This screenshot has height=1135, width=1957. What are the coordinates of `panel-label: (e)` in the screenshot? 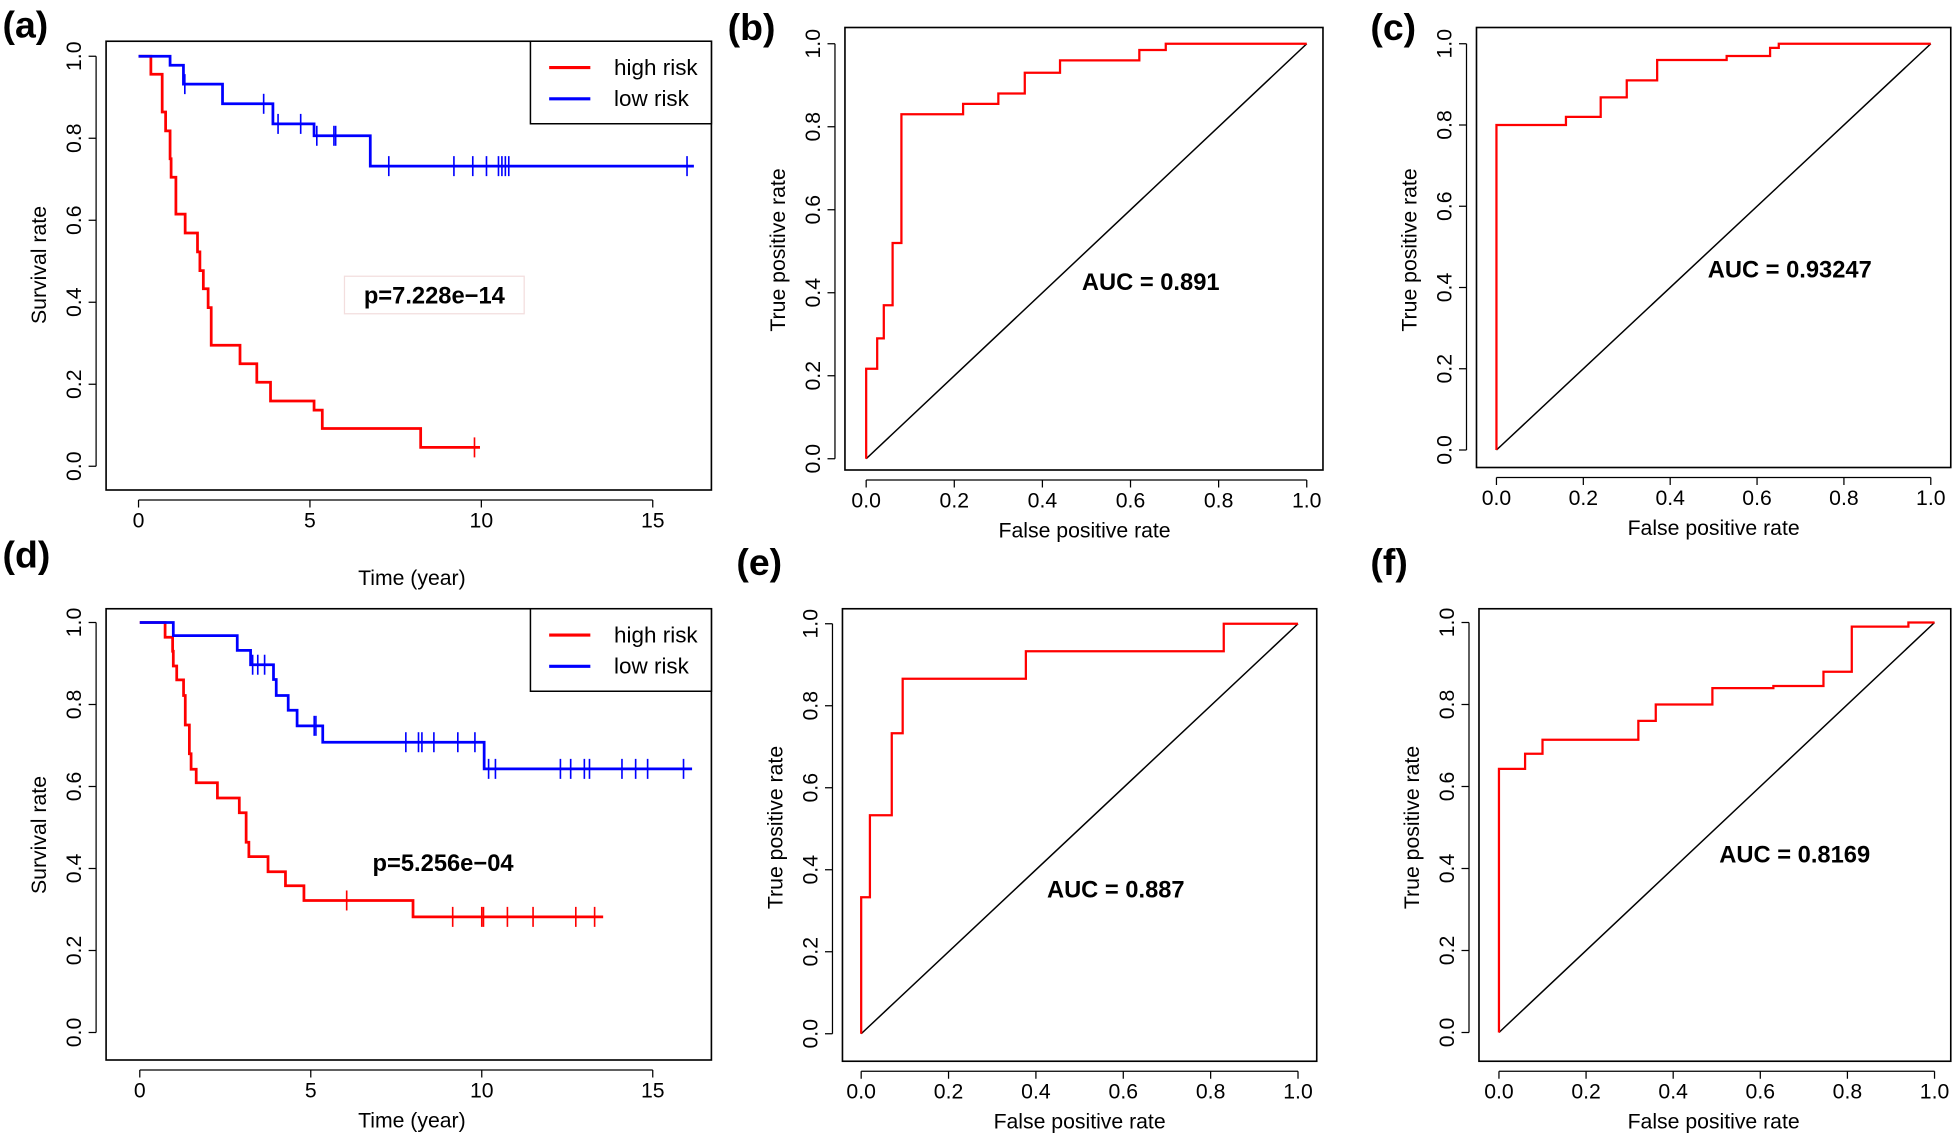 It's located at (759, 562).